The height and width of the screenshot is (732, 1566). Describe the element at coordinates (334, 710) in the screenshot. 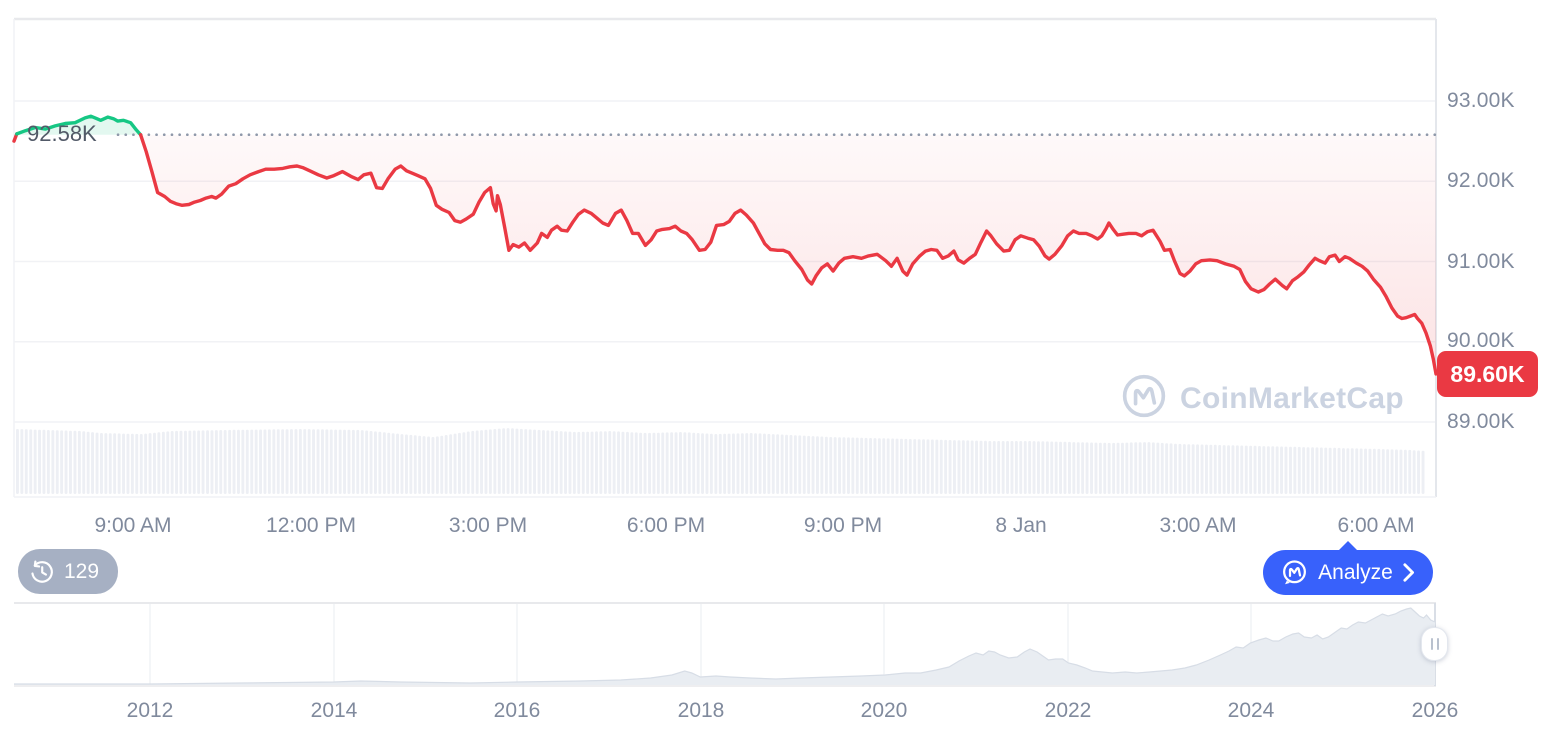

I see `navigator-year-label: 2014` at that location.